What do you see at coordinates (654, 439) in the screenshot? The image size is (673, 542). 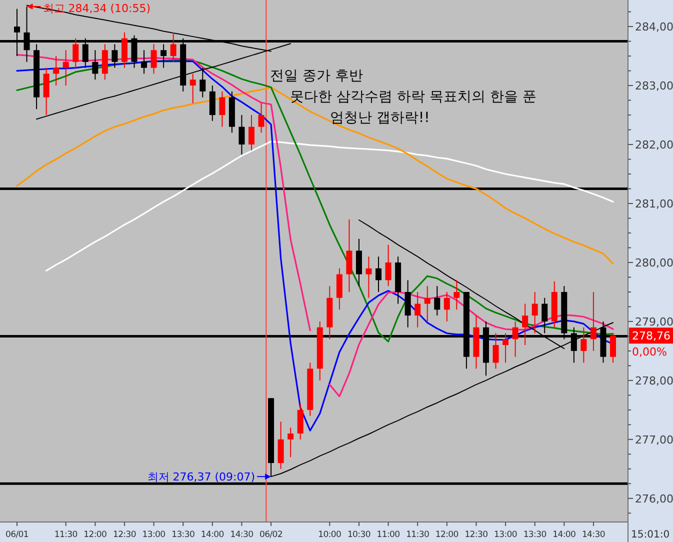 I see `y-tick-label: 277,00` at bounding box center [654, 439].